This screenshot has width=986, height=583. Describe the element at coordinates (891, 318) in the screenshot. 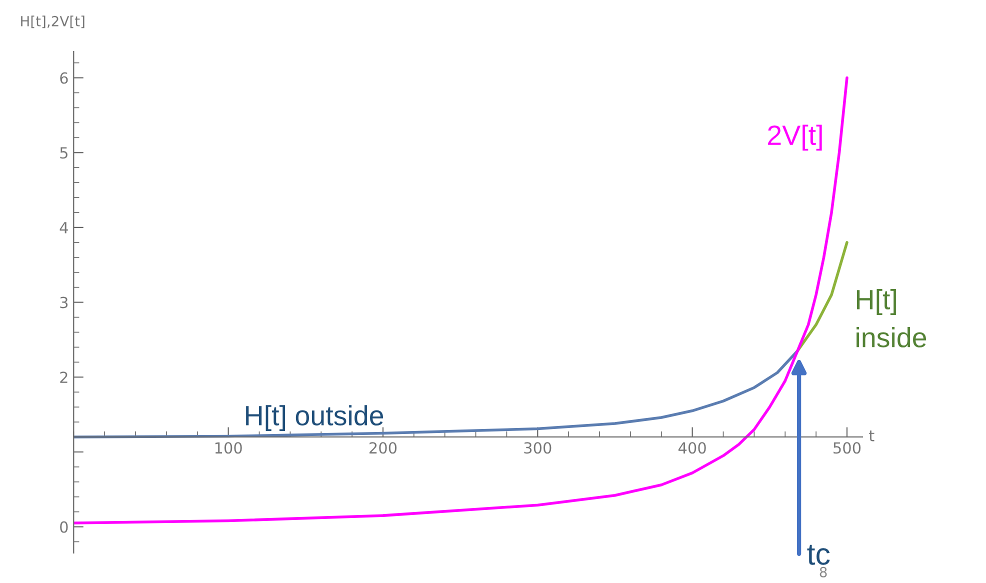

I see `series-label: H[t] inside` at that location.